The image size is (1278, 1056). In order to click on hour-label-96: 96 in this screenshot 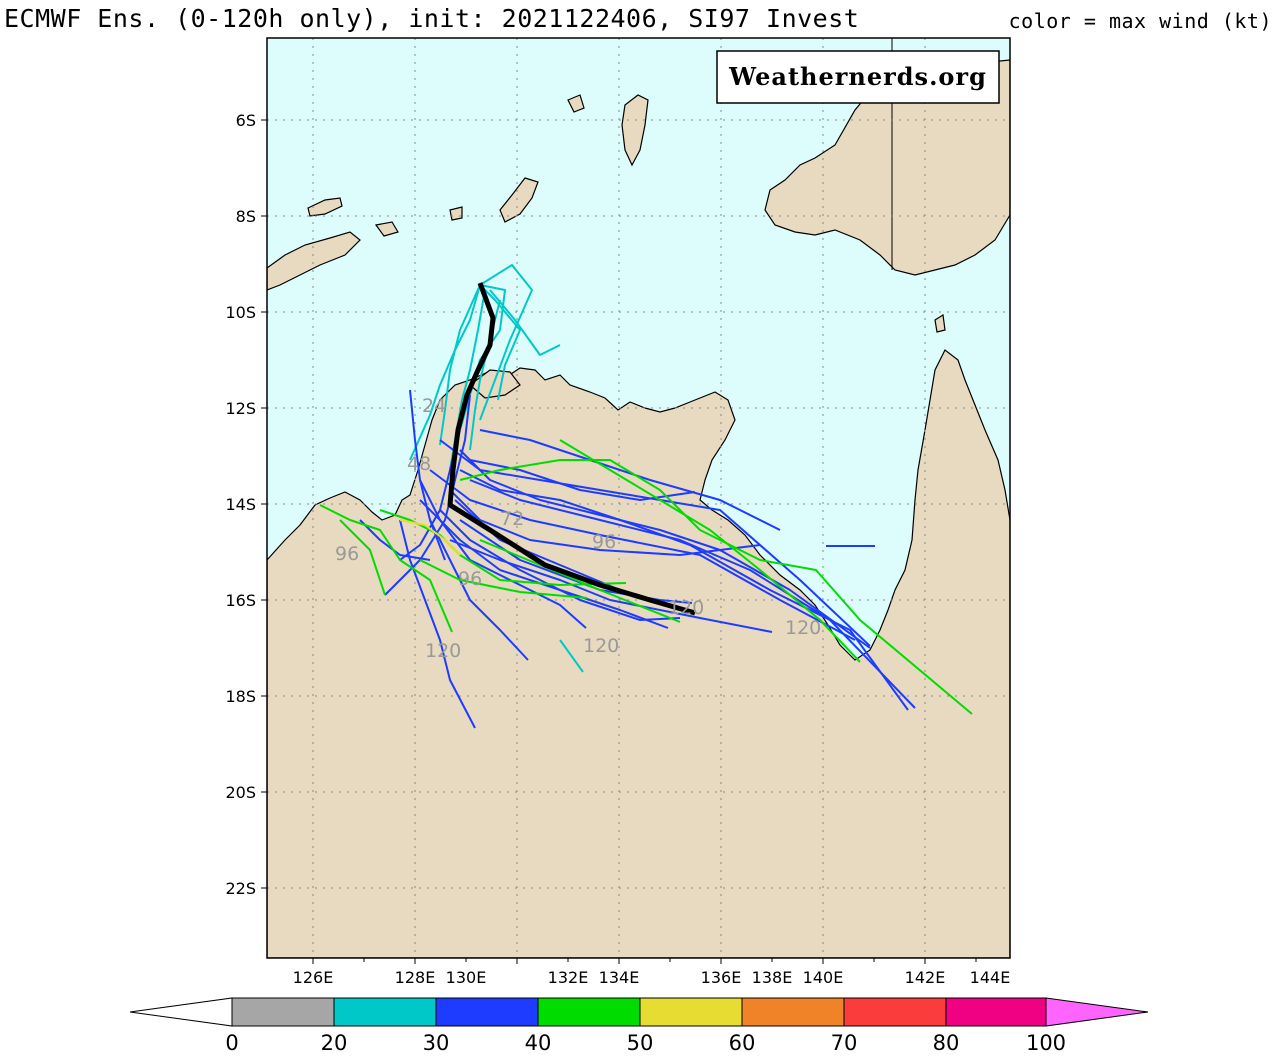, I will do `click(347, 554)`.